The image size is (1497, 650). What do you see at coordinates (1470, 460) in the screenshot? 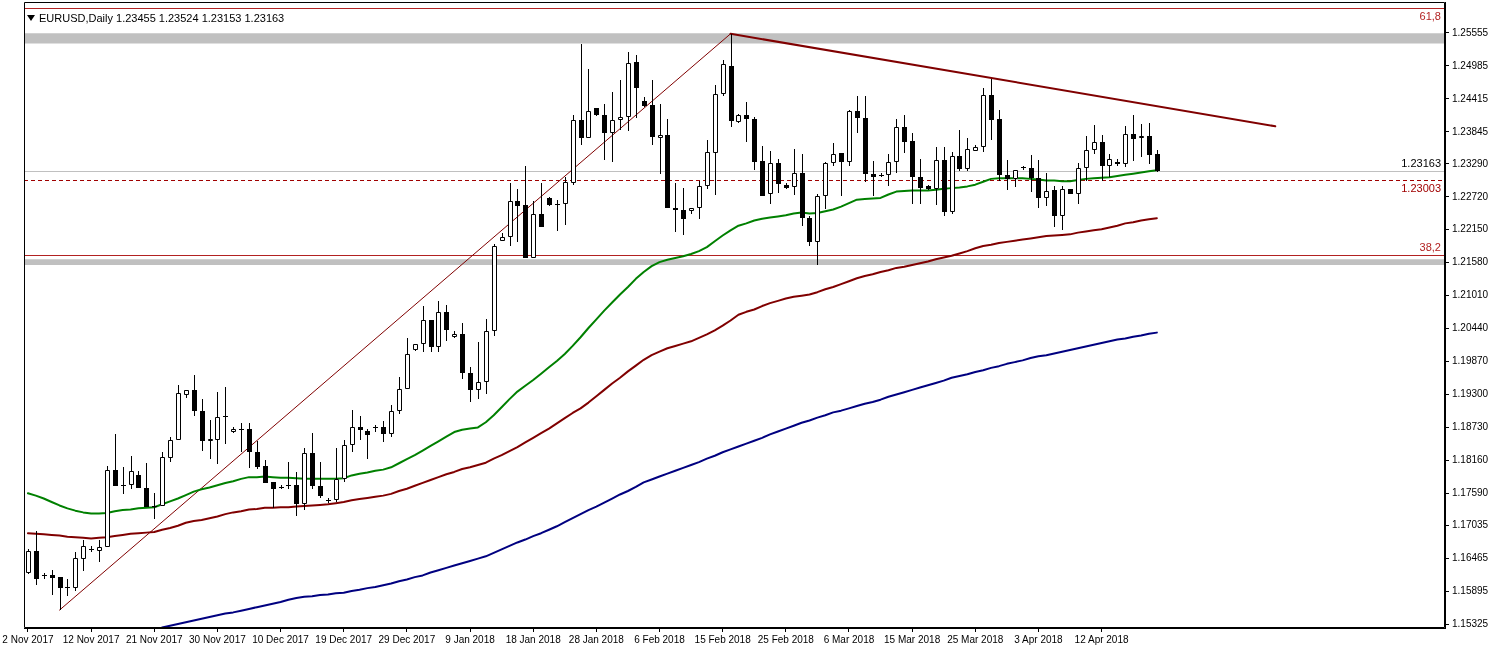
I see `y-tick-label: 1.18160` at bounding box center [1470, 460].